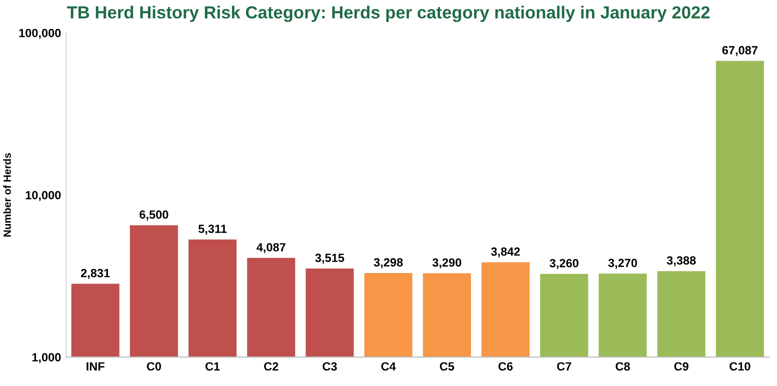 The height and width of the screenshot is (386, 777). What do you see at coordinates (212, 229) in the screenshot?
I see `data-label: 5,311` at bounding box center [212, 229].